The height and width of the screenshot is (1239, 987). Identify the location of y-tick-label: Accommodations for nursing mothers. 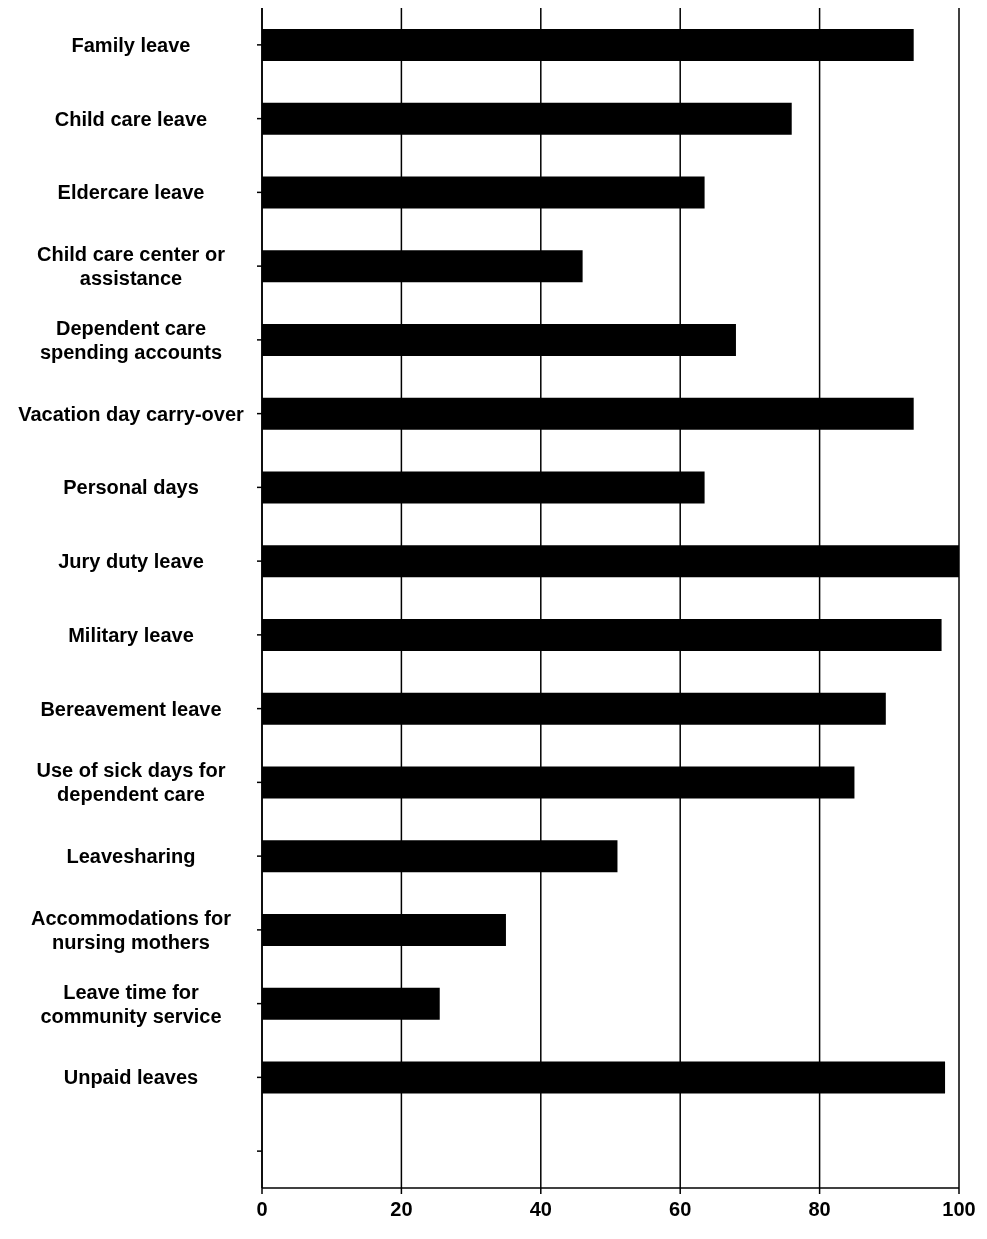
(131, 929).